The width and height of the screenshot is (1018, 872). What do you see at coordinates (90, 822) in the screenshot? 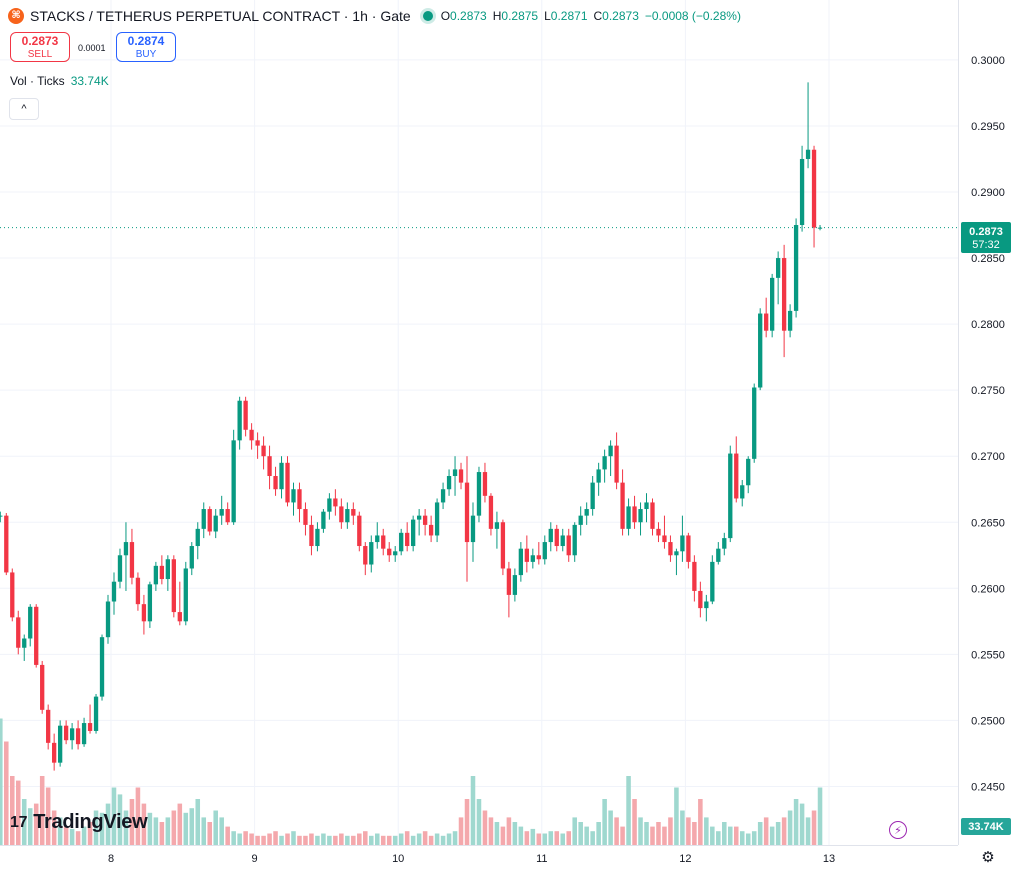
I see `tradingview-wordmark: TradingView` at bounding box center [90, 822].